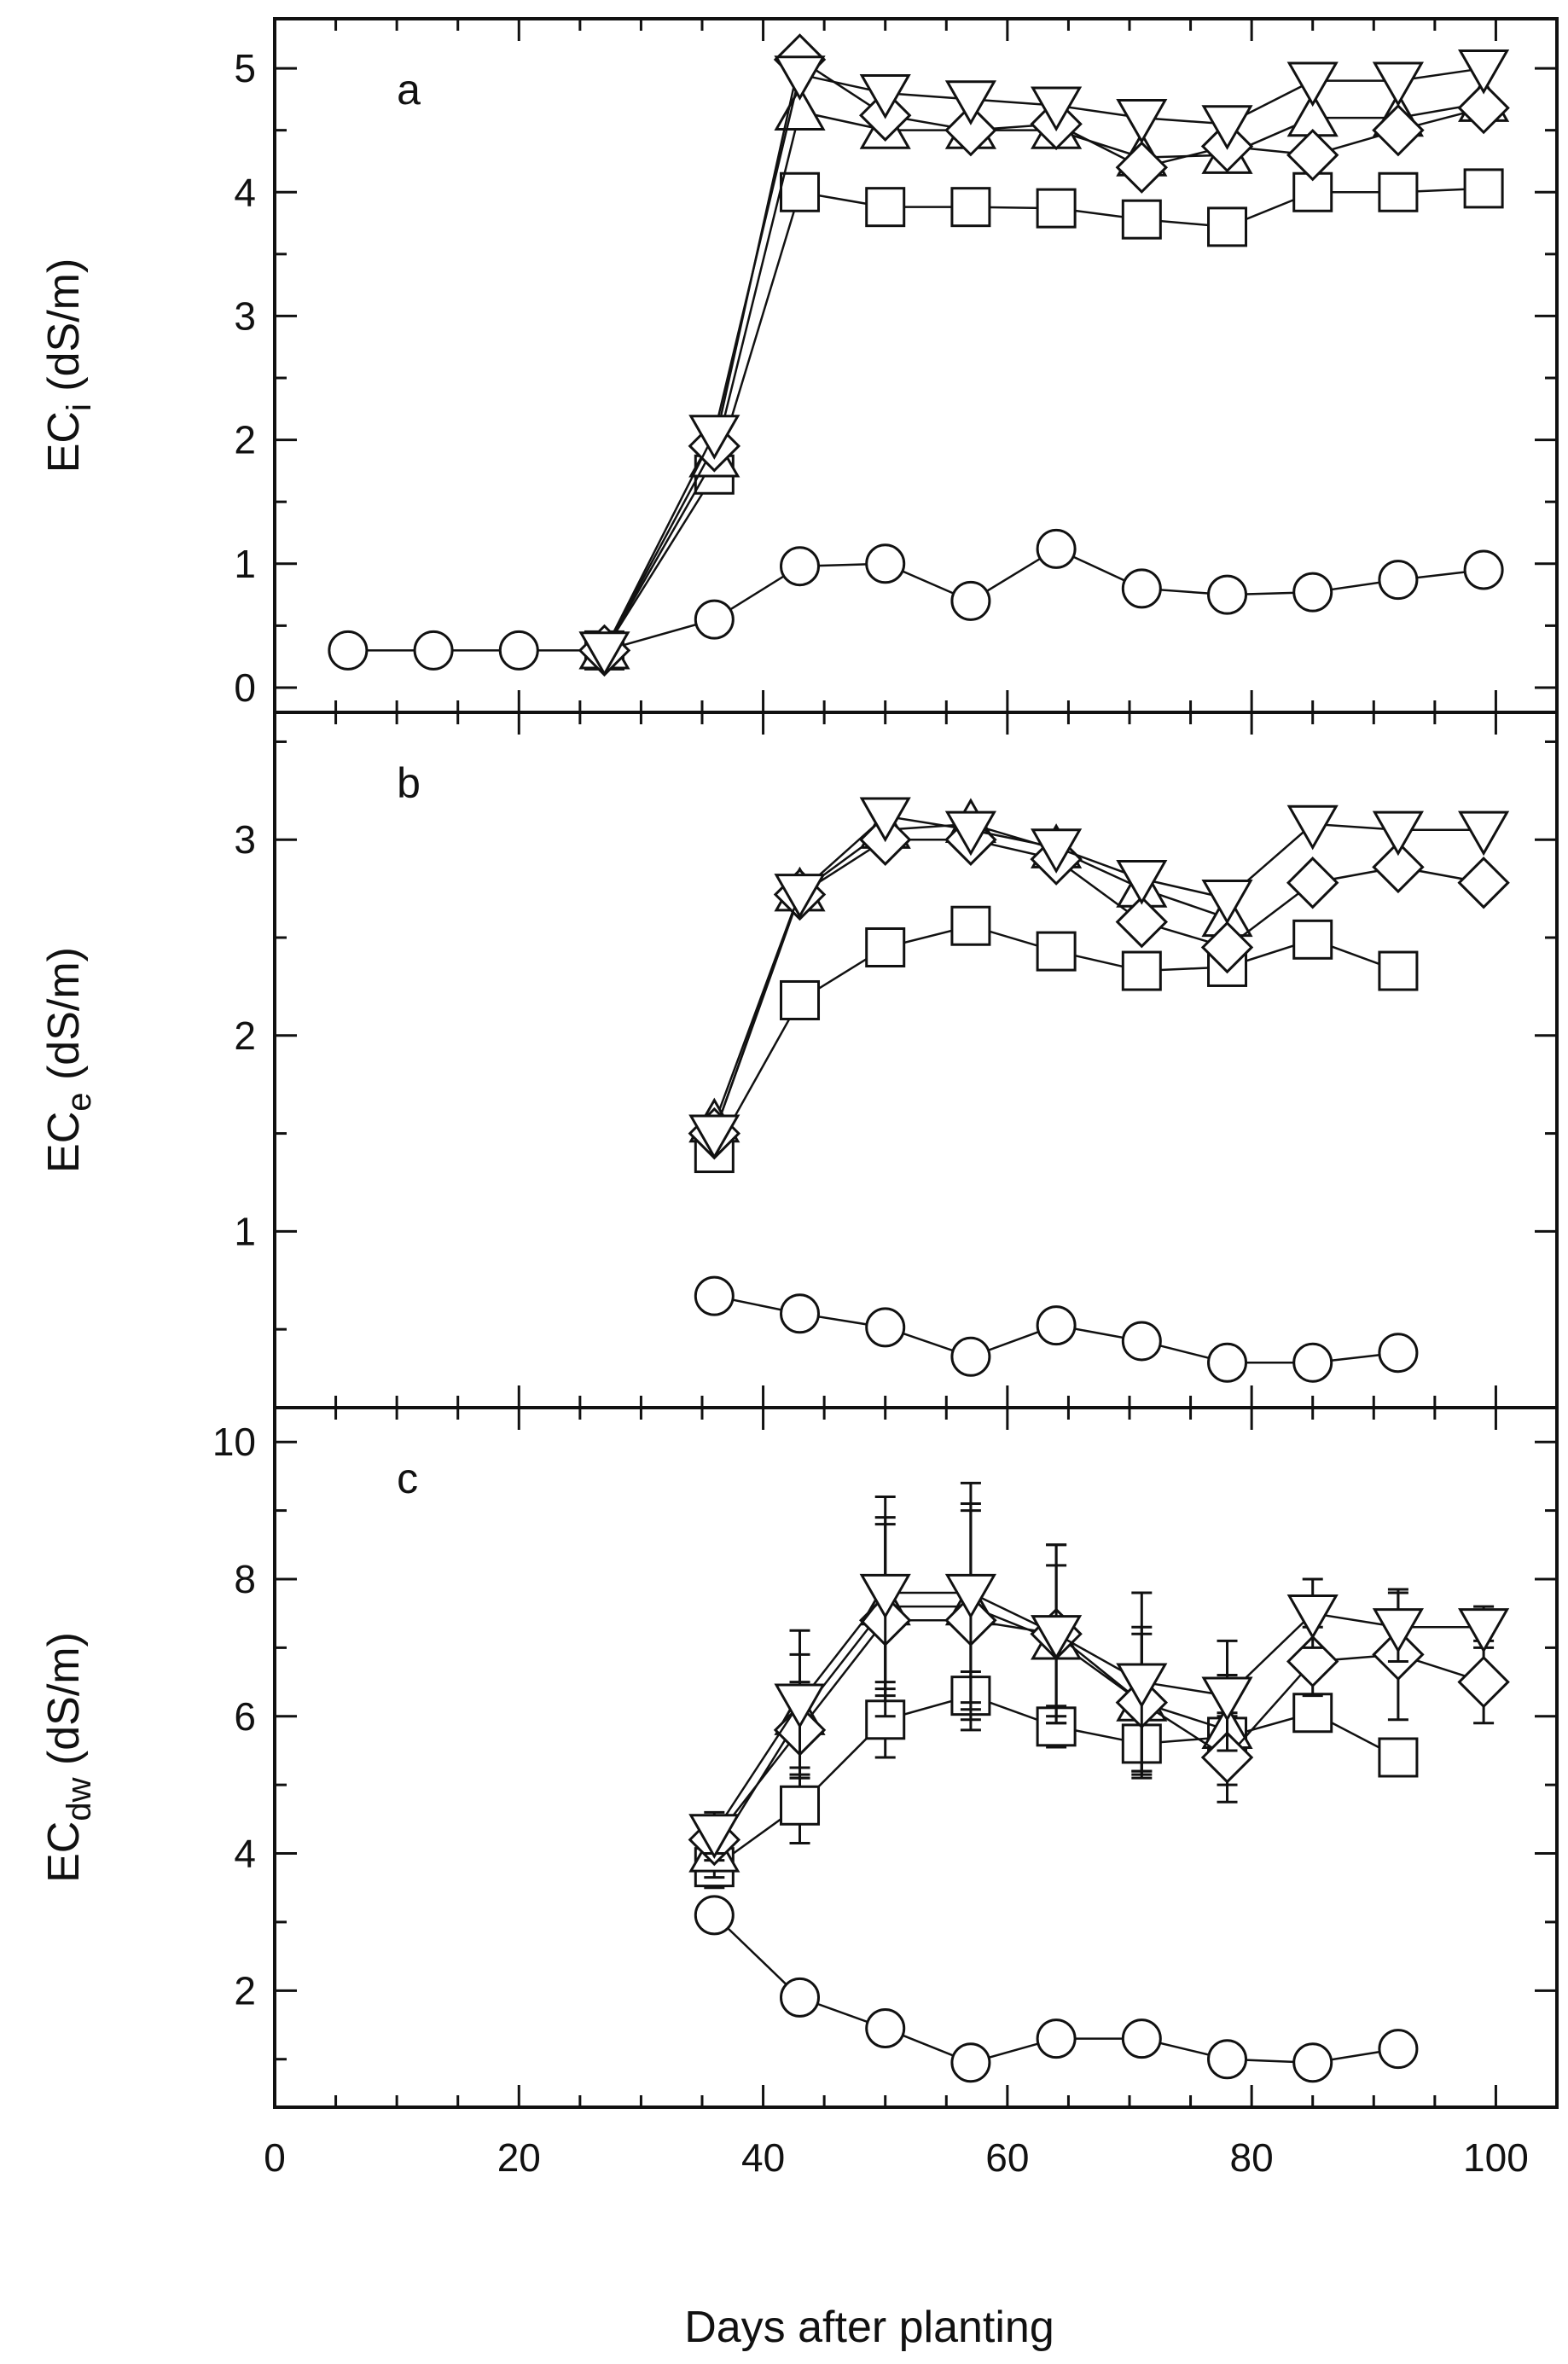 Image resolution: width=1568 pixels, height=2364 pixels. I want to click on y-axis-title: ECdw (dS/m), so click(68, 1757).